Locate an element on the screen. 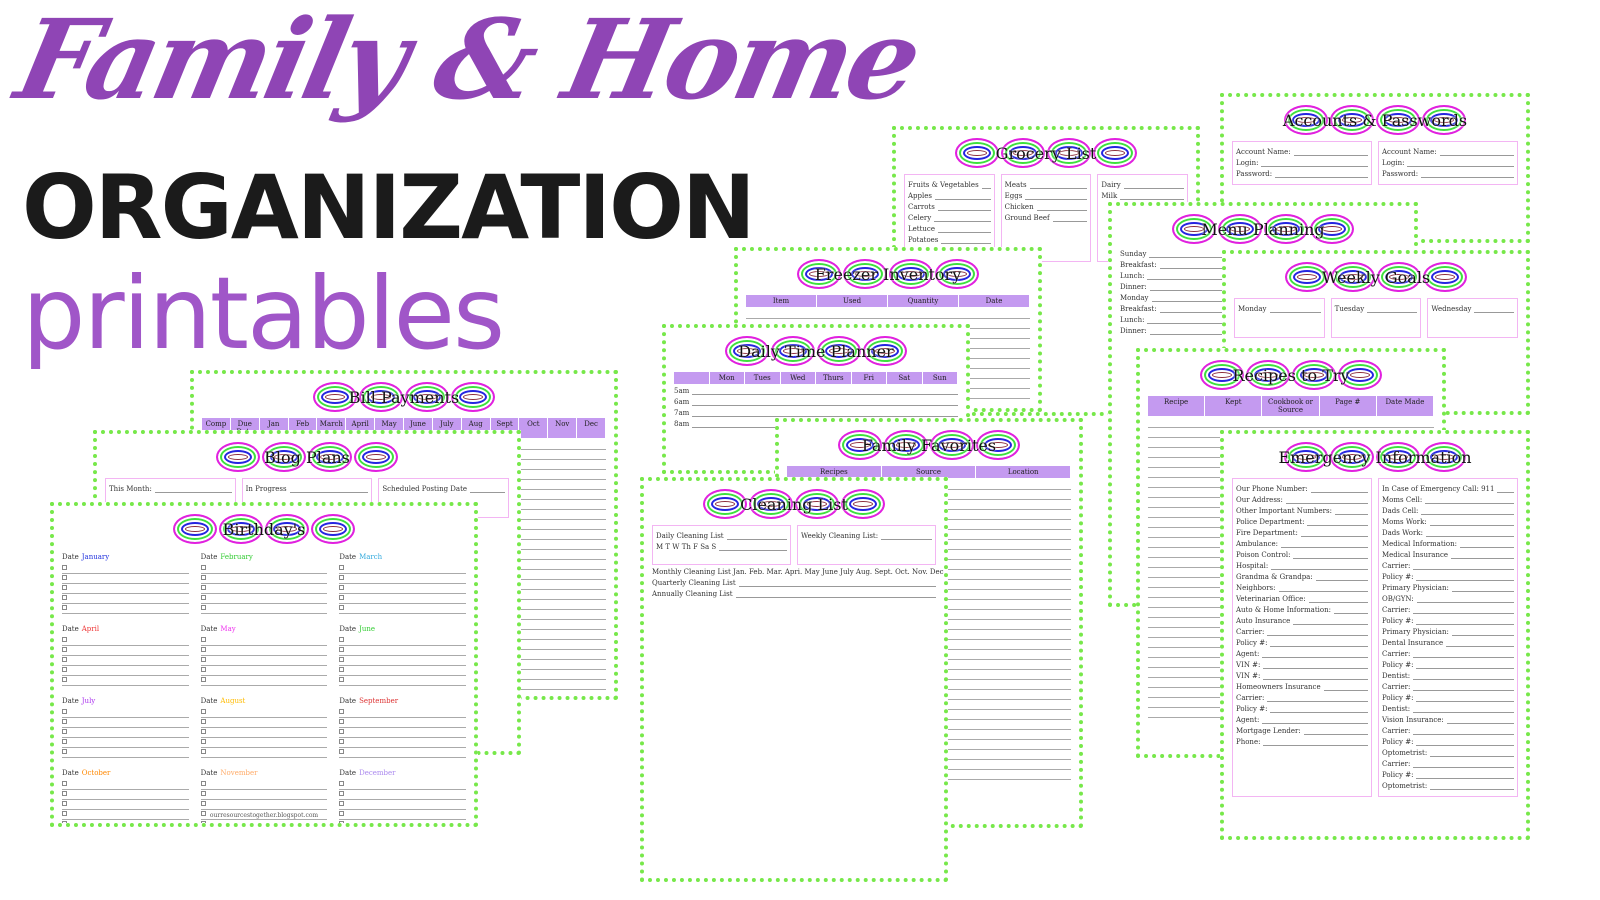 The image size is (1600, 900). field-label: Ambulance: is located at coordinates (1257, 544).